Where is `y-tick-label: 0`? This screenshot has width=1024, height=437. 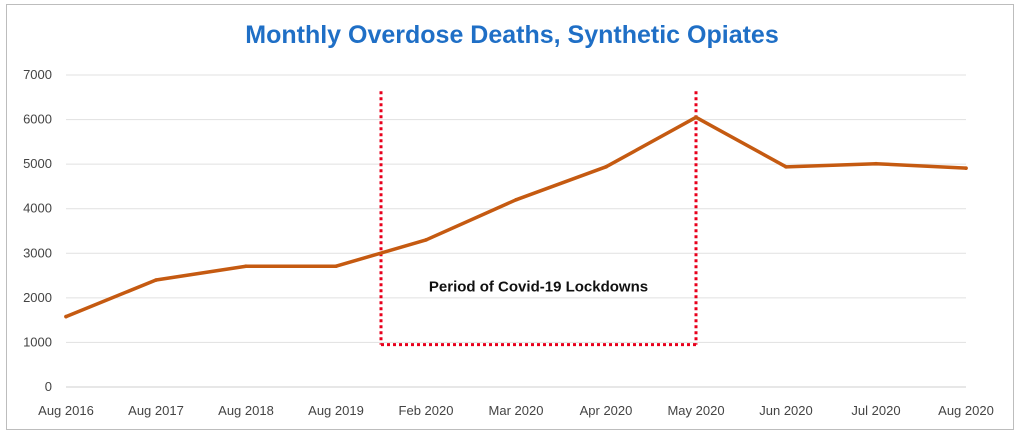 y-tick-label: 0 is located at coordinates (48, 386).